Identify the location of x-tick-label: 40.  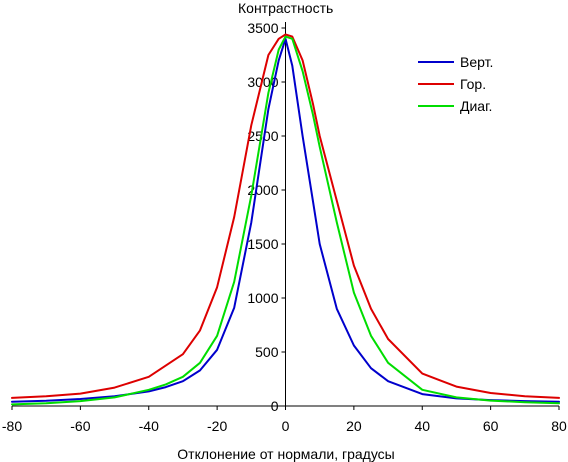
(422, 426).